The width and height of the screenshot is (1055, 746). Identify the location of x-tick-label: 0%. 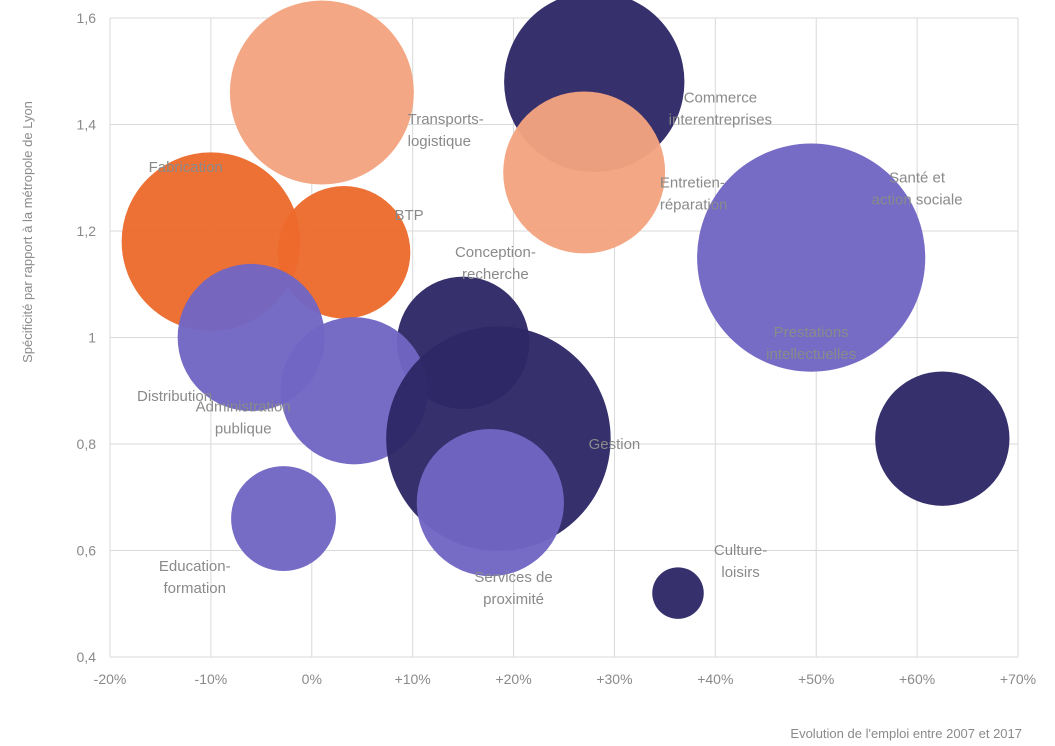
(312, 679).